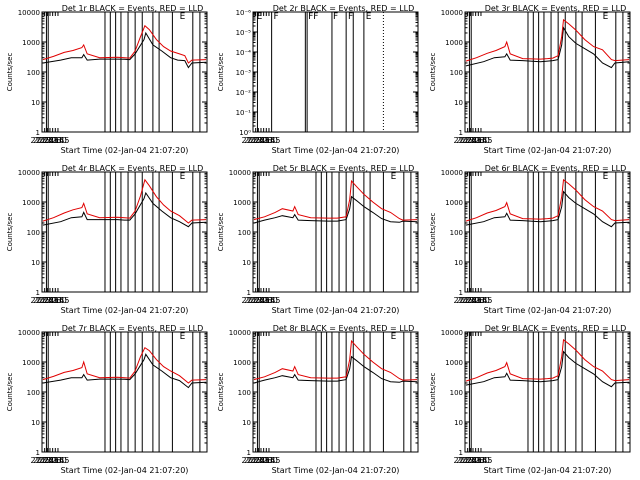 The width and height of the screenshot is (640, 480). What do you see at coordinates (556, 8) in the screenshot?
I see `panel-title: Det 3r BLACK = Events, RED = LLD` at bounding box center [556, 8].